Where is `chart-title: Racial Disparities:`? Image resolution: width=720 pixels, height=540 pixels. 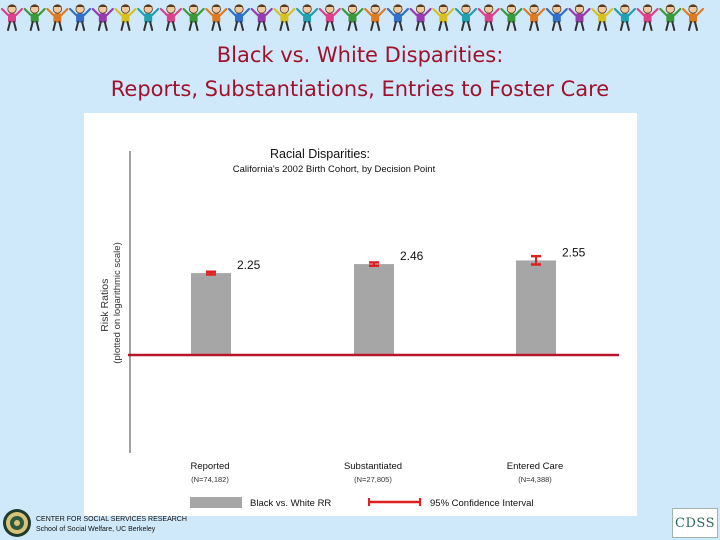
chart-title: Racial Disparities: is located at coordinates (320, 154).